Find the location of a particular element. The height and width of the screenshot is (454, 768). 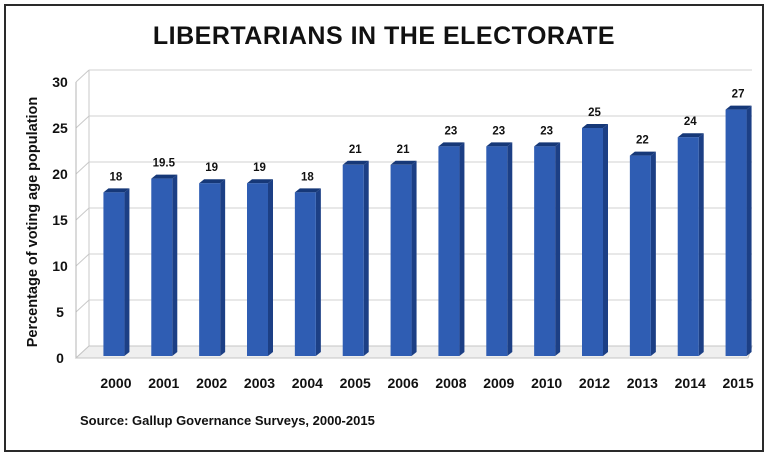

data-label: 19.5 is located at coordinates (164, 164).